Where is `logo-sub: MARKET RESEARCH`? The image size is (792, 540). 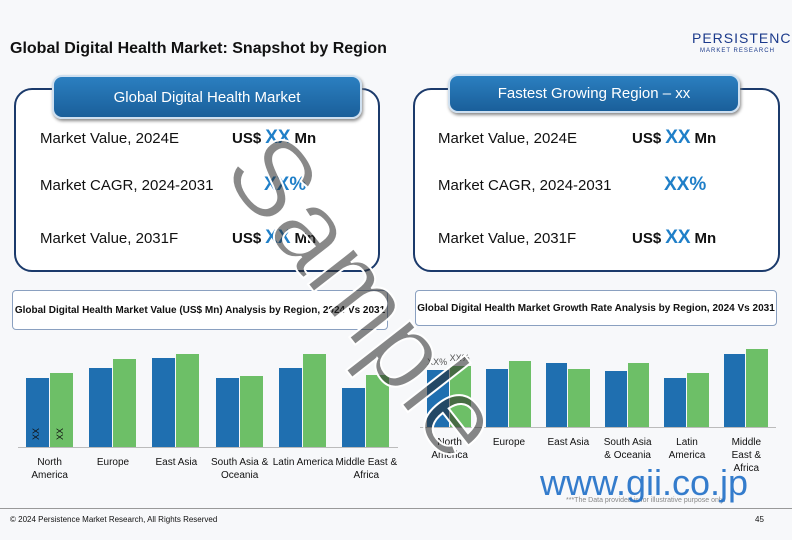
logo-sub: MARKET RESEARCH is located at coordinates (737, 51).